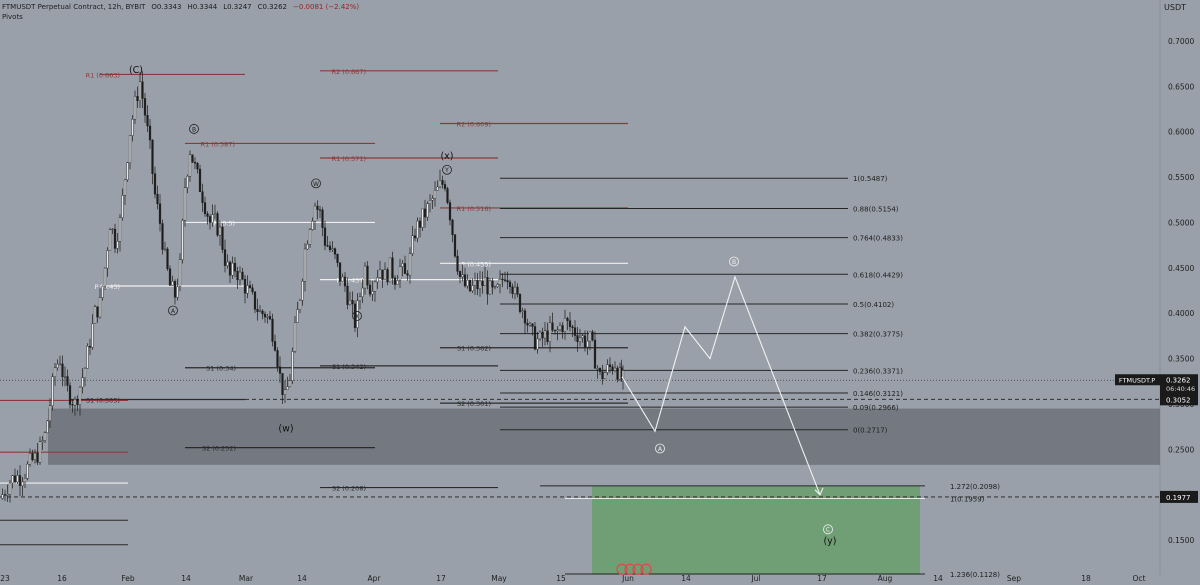  I want to click on wave-label: W, so click(316, 184).